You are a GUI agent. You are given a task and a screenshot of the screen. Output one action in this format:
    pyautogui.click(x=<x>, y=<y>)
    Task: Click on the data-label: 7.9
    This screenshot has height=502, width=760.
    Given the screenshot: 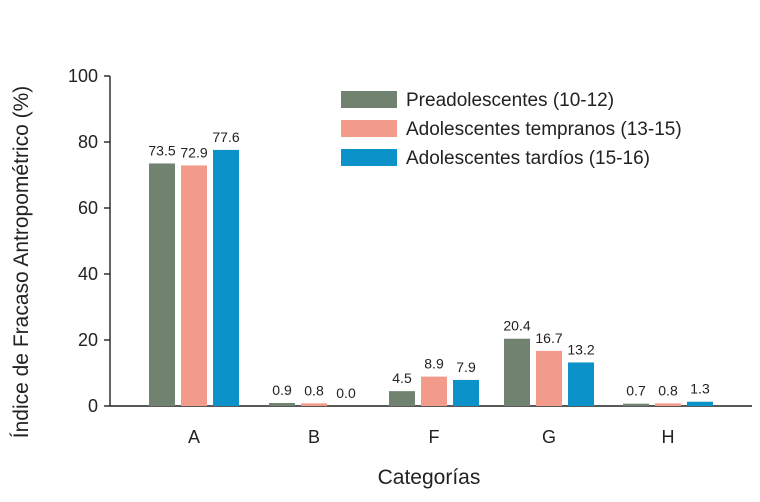 What is the action you would take?
    pyautogui.click(x=466, y=367)
    